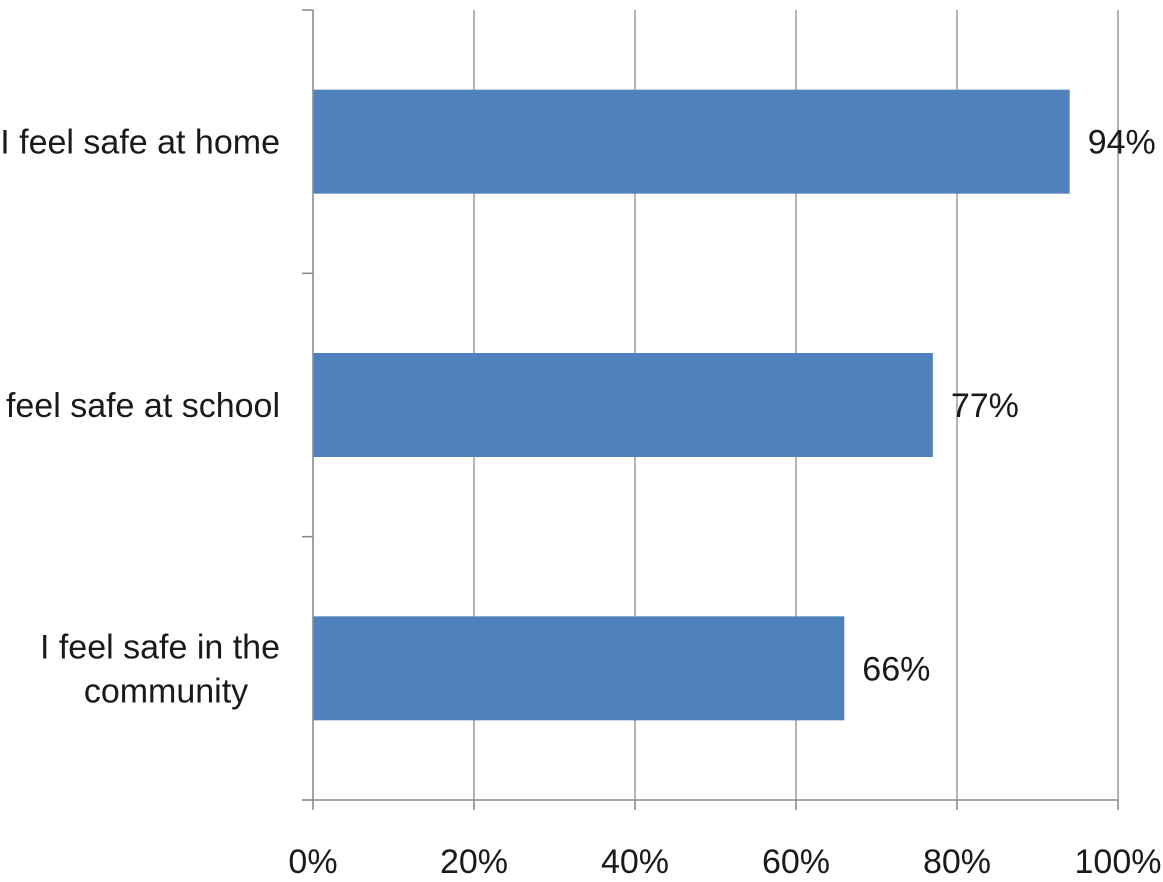 This screenshot has height=882, width=1163. What do you see at coordinates (1118, 862) in the screenshot?
I see `x-tick-label-100: 100%` at bounding box center [1118, 862].